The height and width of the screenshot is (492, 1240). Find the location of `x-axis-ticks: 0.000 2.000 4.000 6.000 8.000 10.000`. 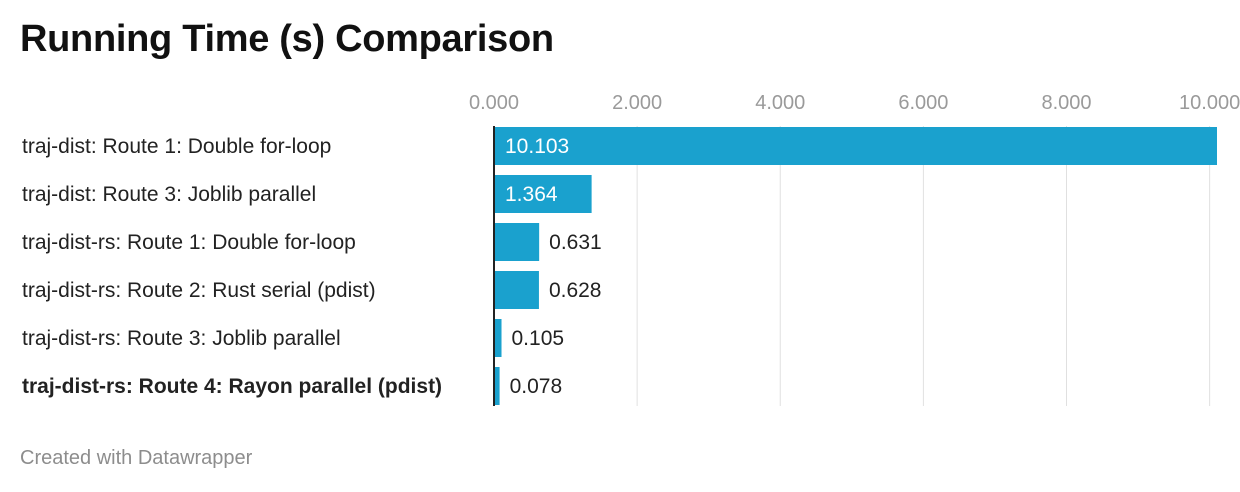

x-axis-ticks: 0.000 2.000 4.000 6.000 8.000 10.000 is located at coordinates (854, 103).